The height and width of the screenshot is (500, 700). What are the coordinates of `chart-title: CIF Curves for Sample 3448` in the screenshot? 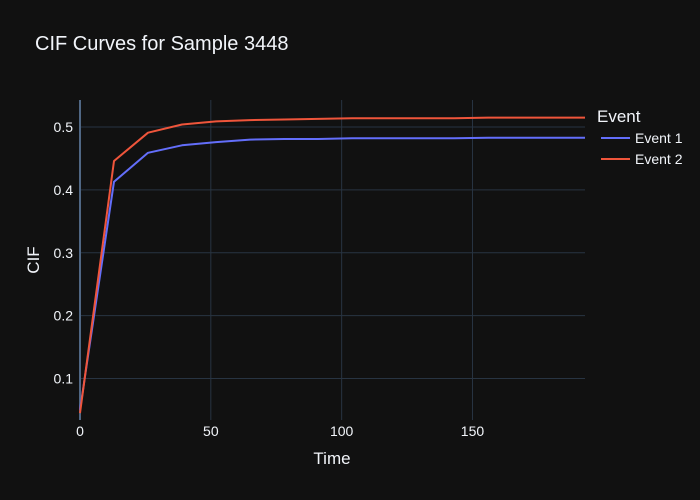 It's located at (161, 44).